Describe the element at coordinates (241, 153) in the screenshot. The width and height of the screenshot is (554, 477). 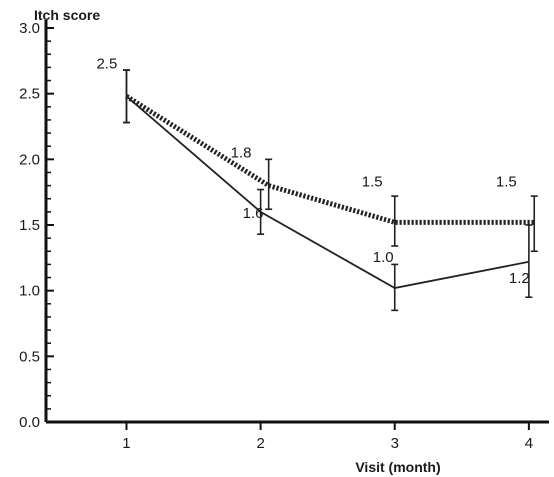
I see `data-label: 1.8` at that location.